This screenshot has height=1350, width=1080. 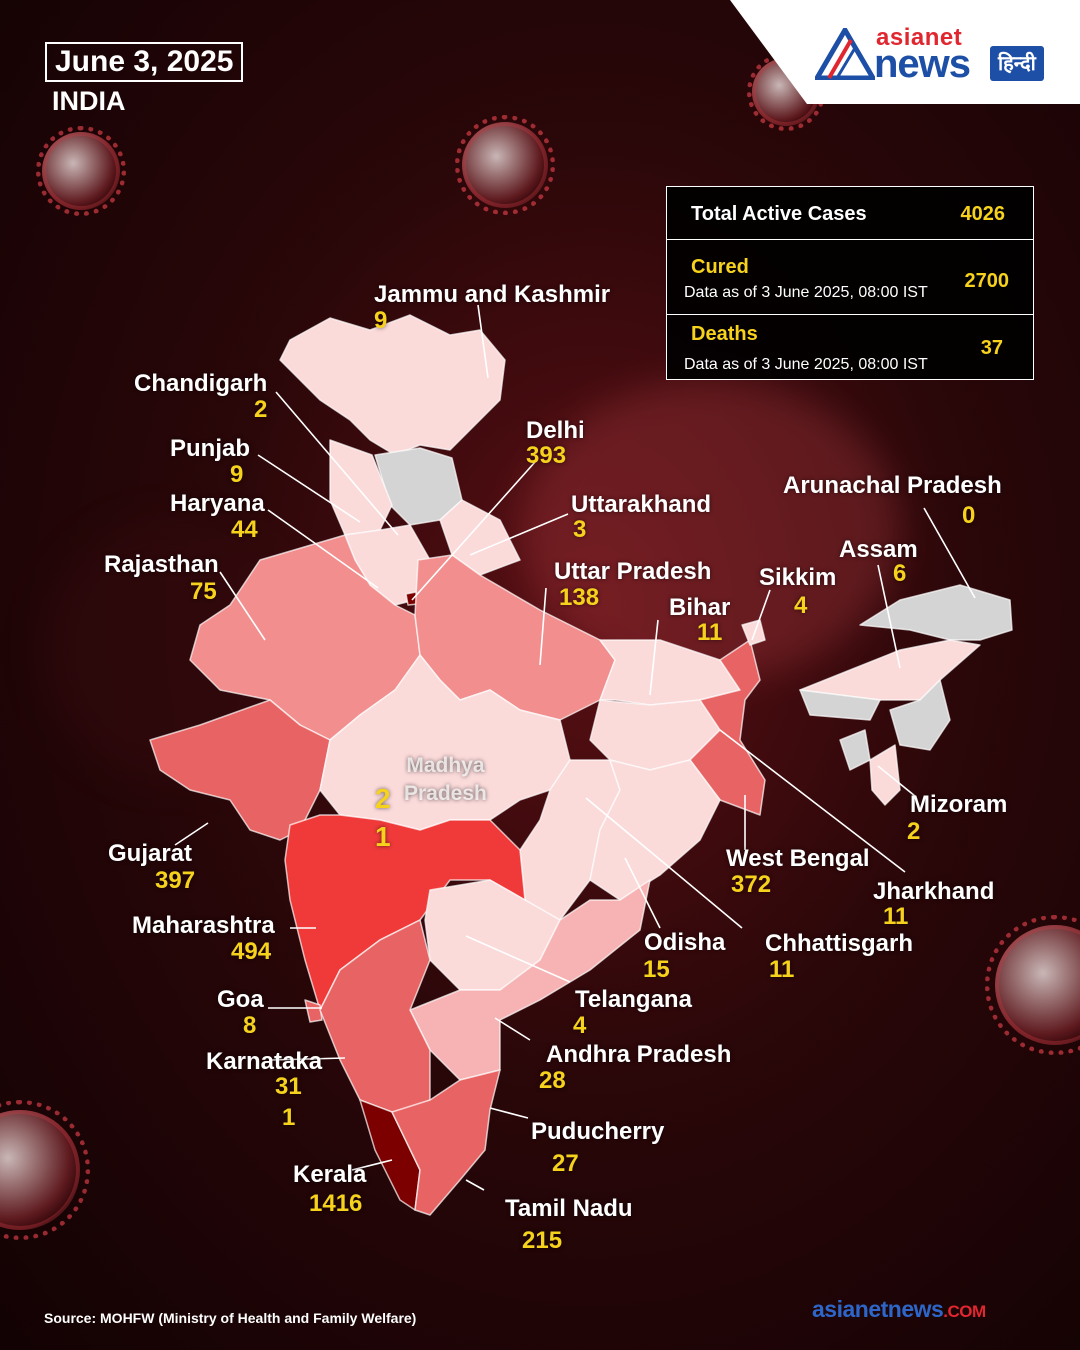 I want to click on deaths-value: 37, so click(x=991, y=348).